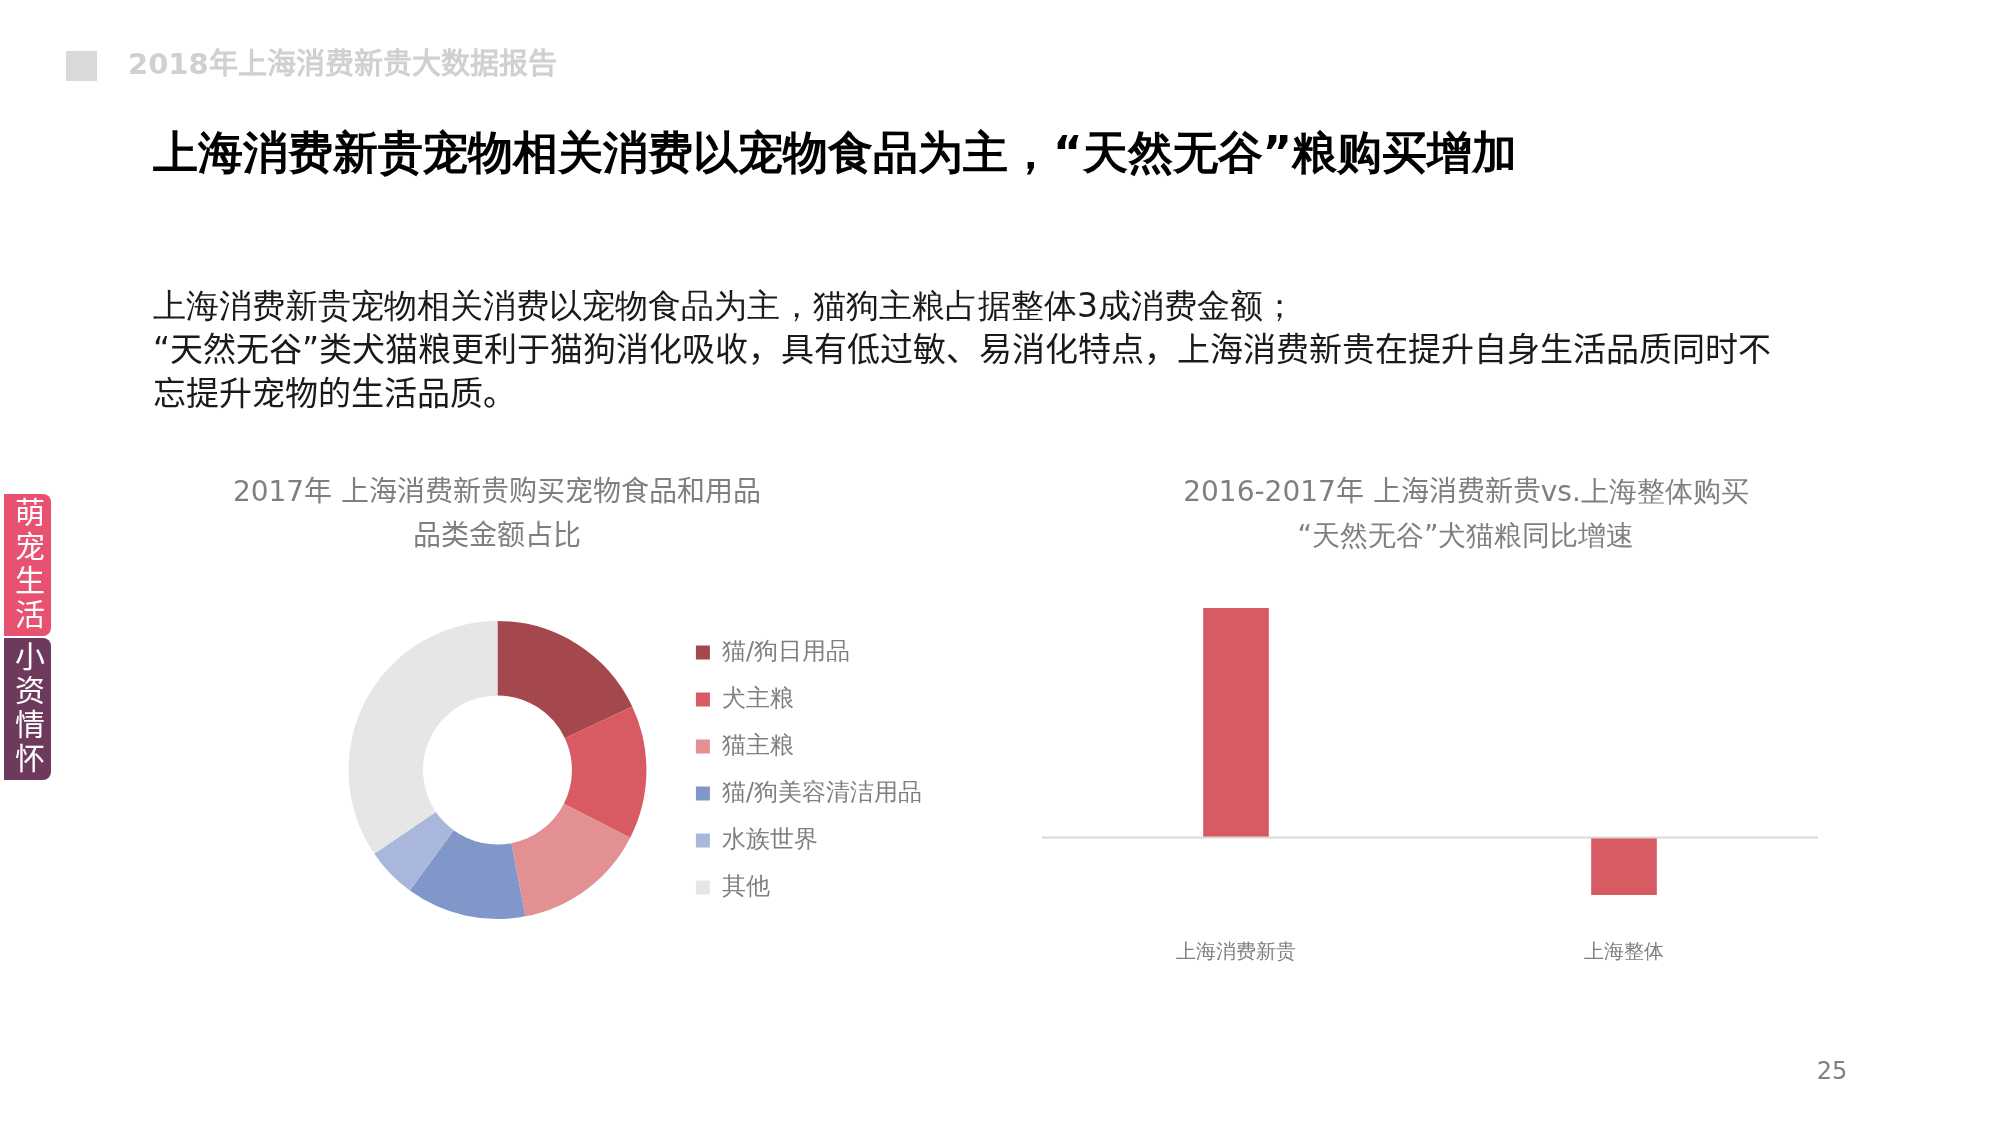 This screenshot has height=1125, width=2000. I want to click on x-tick-label: 上海整体, so click(1624, 951).